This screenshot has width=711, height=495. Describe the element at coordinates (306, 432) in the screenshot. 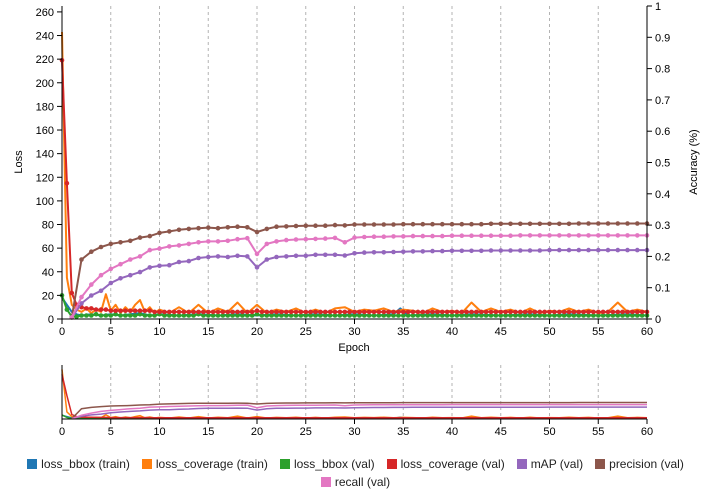

I see `overview-x-tick-label-25: 25` at that location.